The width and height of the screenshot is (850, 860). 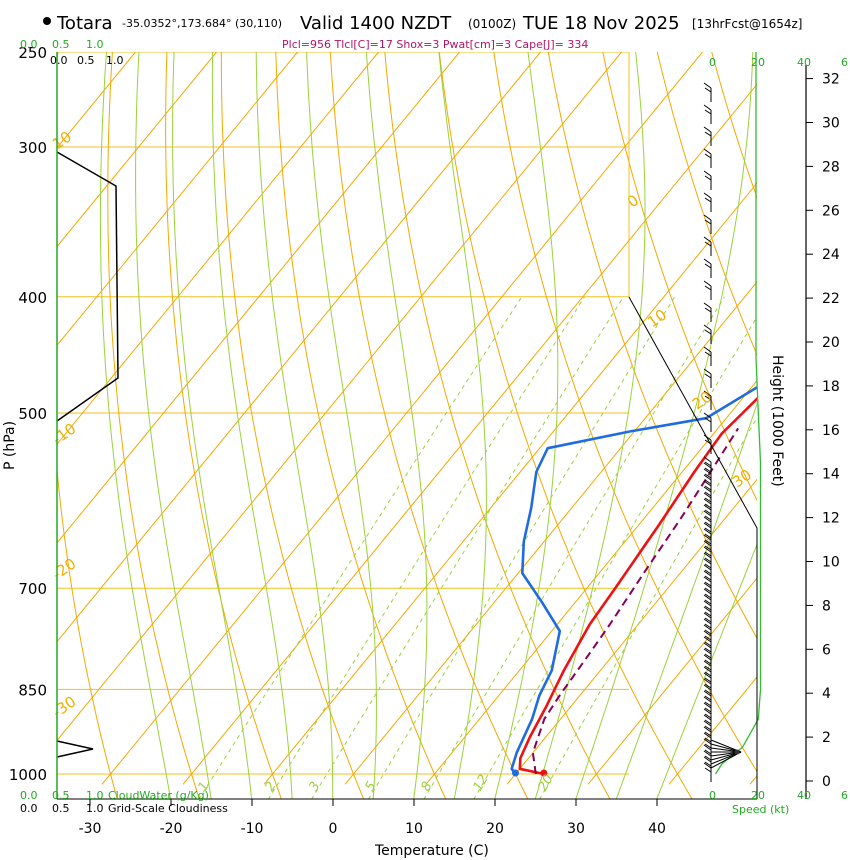 I want to click on cloudiness-label: Grid-Scale Cloudiness, so click(x=168, y=808).